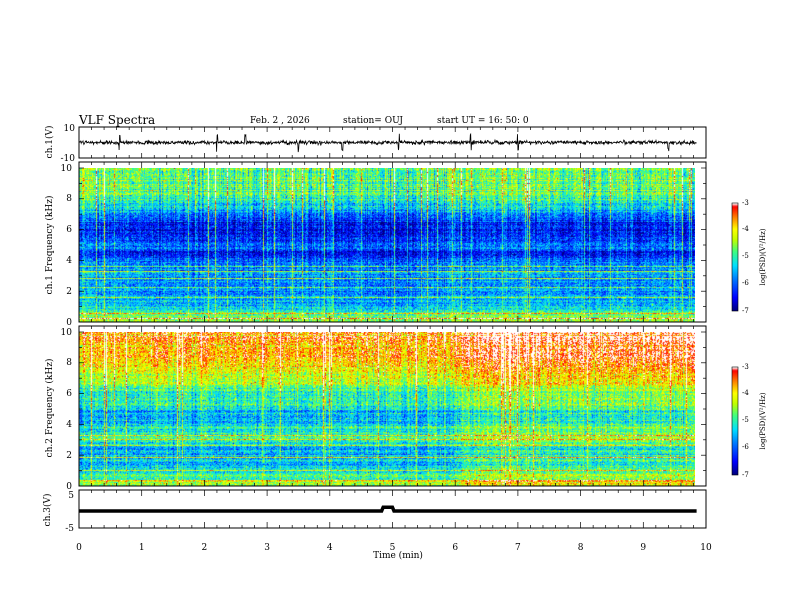 This screenshot has height=612, width=792. Describe the element at coordinates (67, 333) in the screenshot. I see `ch2-ytick-10: 10` at that location.